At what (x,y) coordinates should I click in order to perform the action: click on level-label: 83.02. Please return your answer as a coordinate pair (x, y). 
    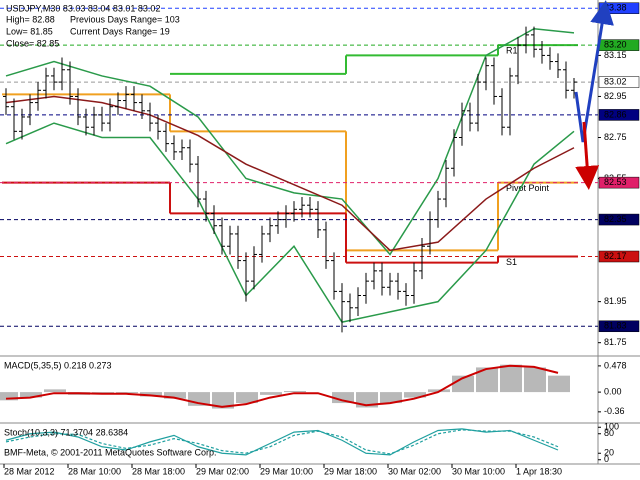
    Looking at the image, I should click on (615, 81).